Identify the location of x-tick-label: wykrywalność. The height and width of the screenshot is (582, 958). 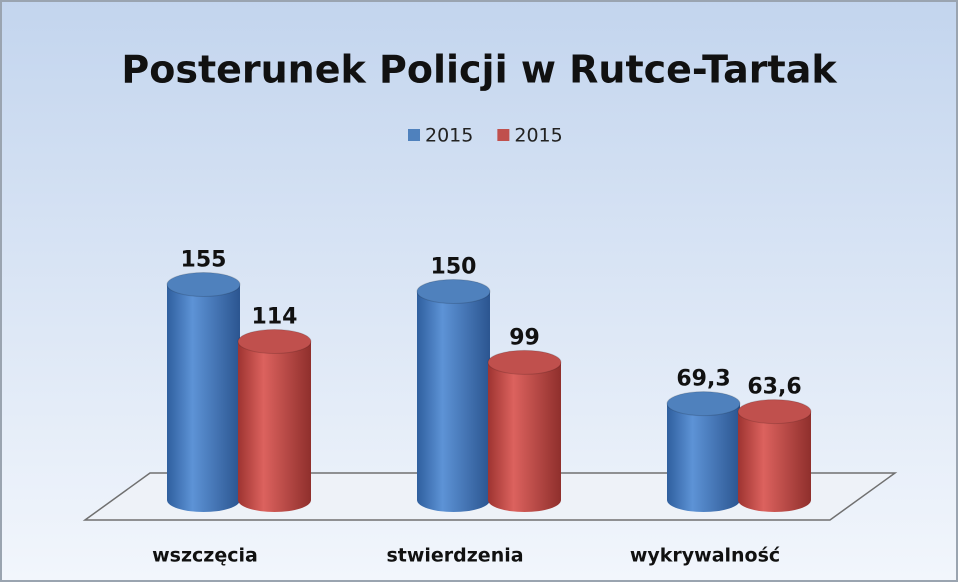
(705, 556).